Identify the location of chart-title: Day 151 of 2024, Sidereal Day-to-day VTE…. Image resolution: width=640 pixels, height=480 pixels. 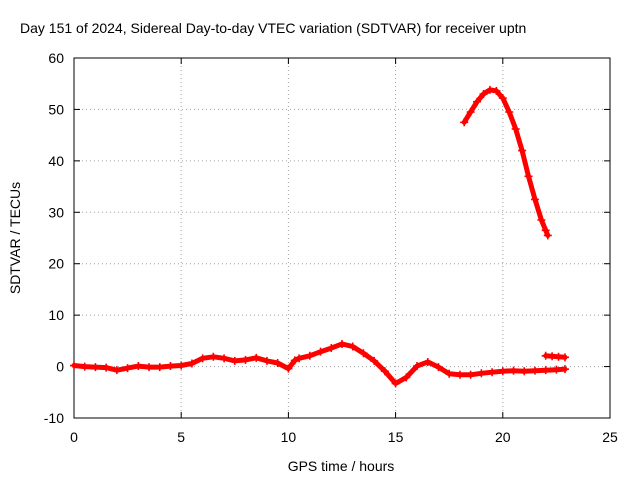
(273, 28).